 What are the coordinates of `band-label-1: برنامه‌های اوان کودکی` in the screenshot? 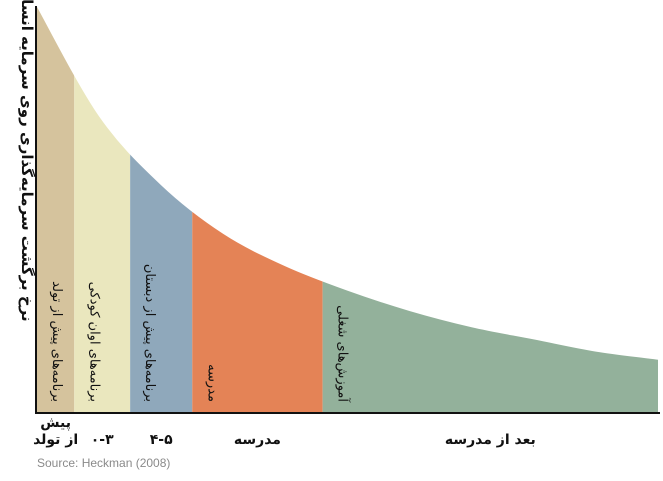 It's located at (93, 342).